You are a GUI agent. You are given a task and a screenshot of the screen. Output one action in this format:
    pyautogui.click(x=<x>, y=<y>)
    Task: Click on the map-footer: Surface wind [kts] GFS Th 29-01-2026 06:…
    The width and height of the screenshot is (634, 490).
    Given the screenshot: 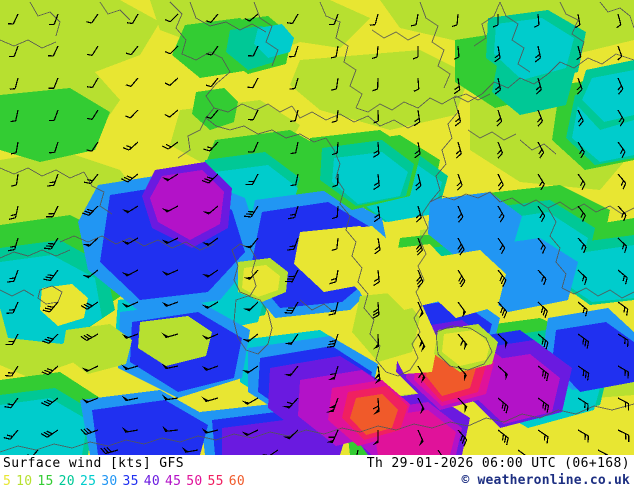 What is the action you would take?
    pyautogui.click(x=317, y=472)
    